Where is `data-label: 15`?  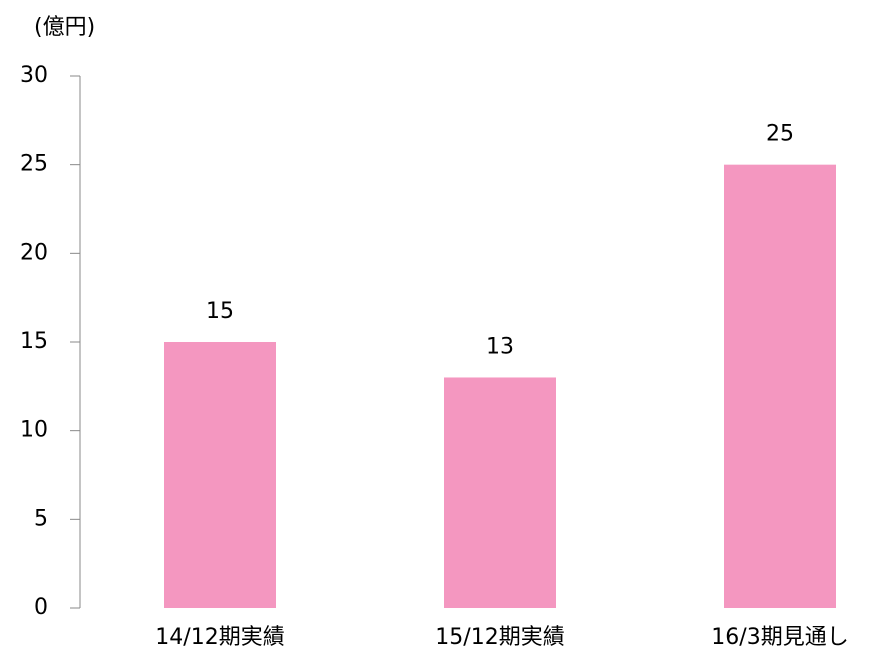 data-label: 15 is located at coordinates (220, 311).